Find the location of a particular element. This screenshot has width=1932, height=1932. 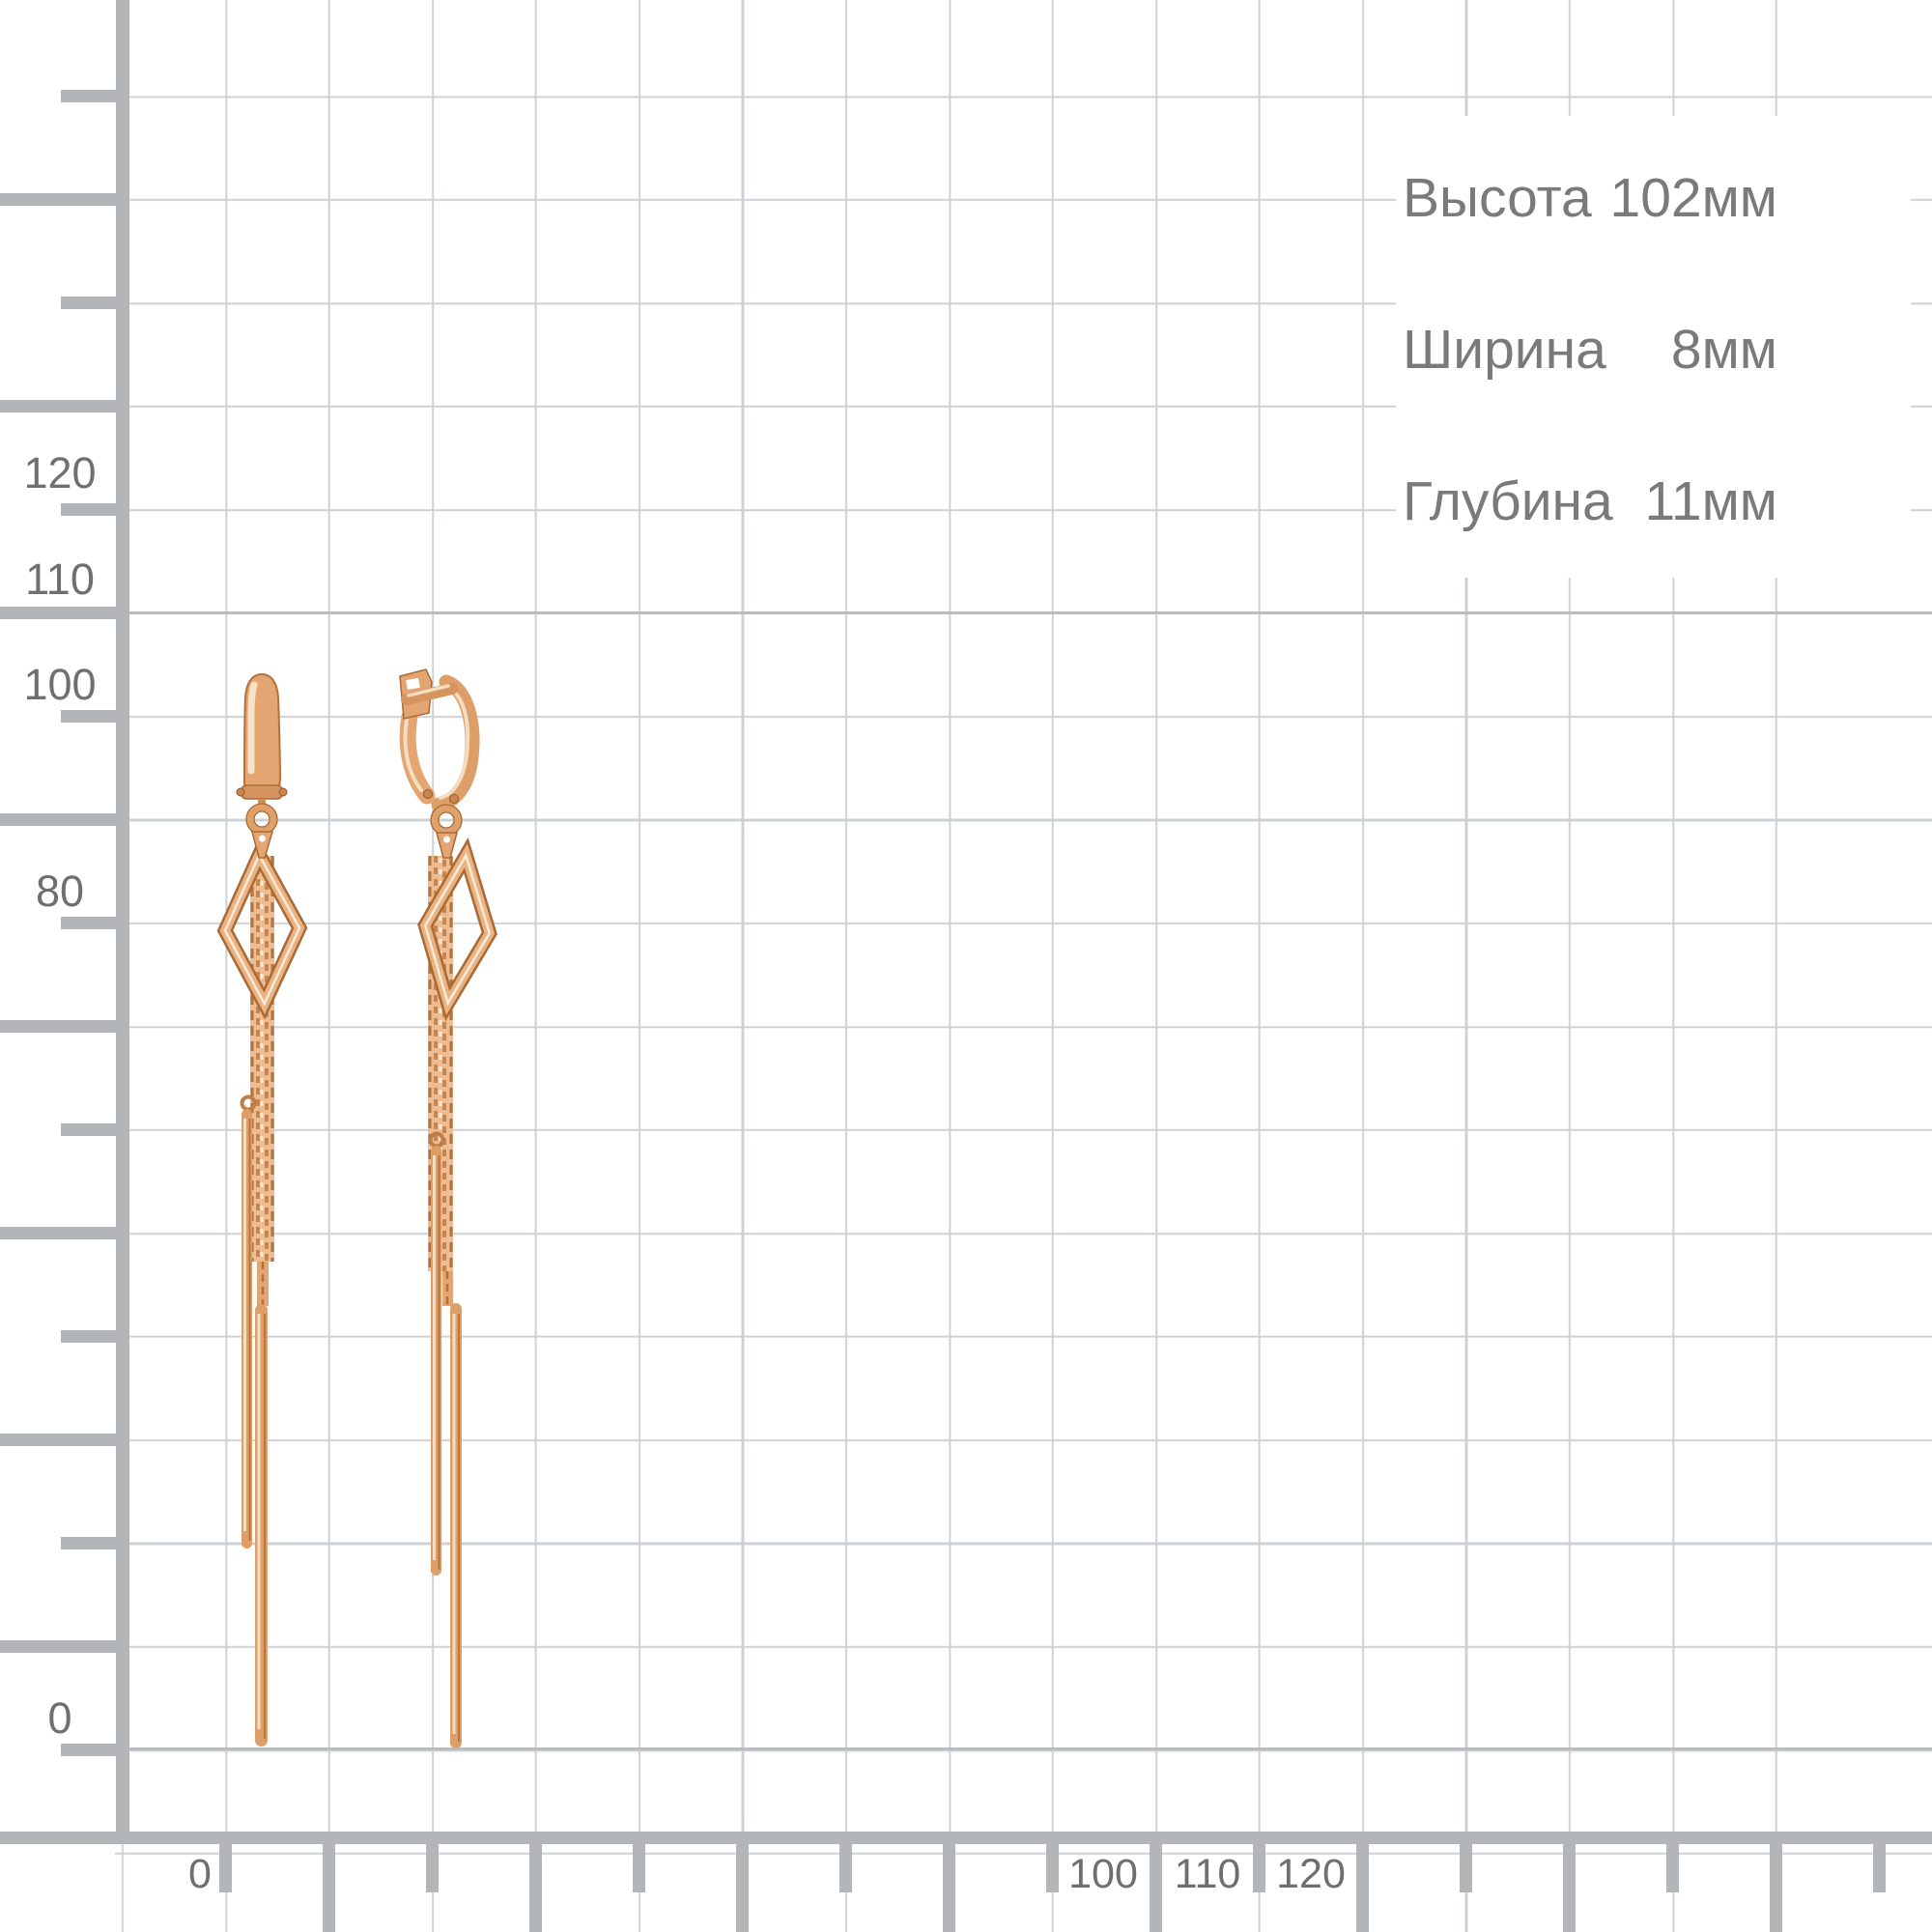

dimensions-backdrop is located at coordinates (1653, 347).